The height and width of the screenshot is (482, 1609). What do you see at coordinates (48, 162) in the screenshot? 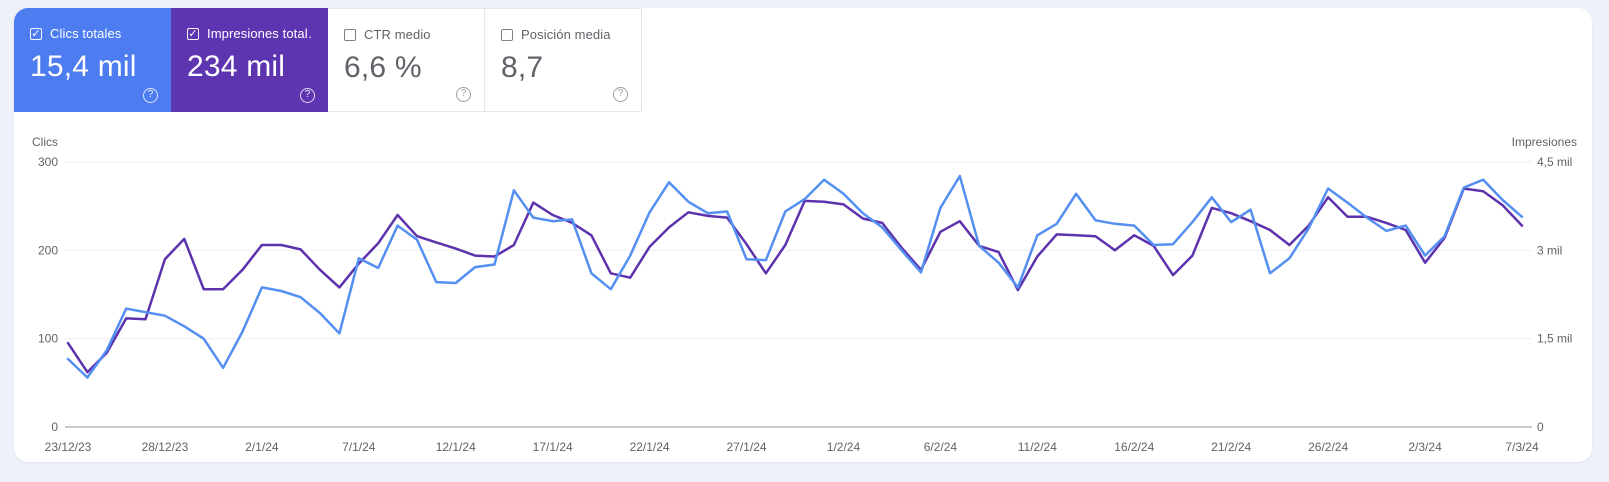
I see `left-axis-tick: 300` at bounding box center [48, 162].